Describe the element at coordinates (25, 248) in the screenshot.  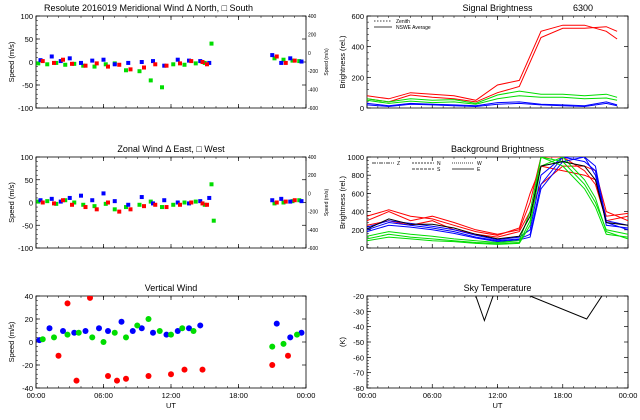
I see `y-tick-label: -100` at that location.